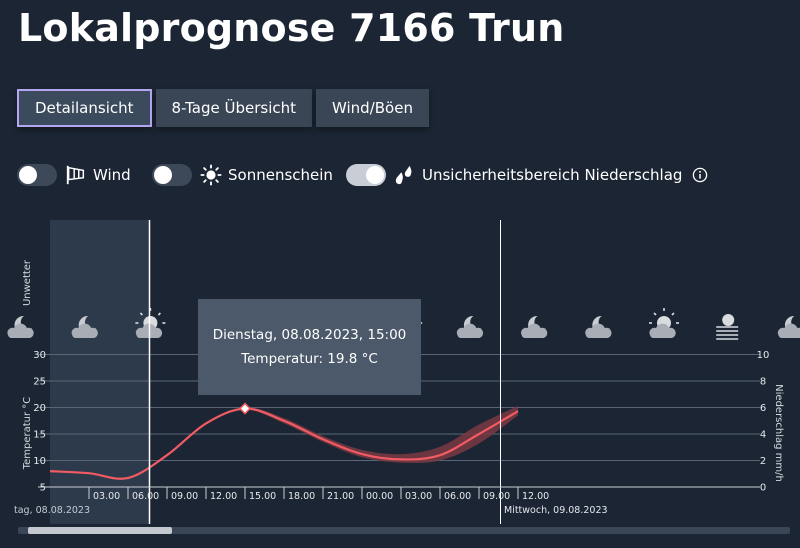 This screenshot has height=548, width=800. I want to click on uncertainty-toggle-group: Unsicherheitsbereich Niederschlag, so click(527, 175).